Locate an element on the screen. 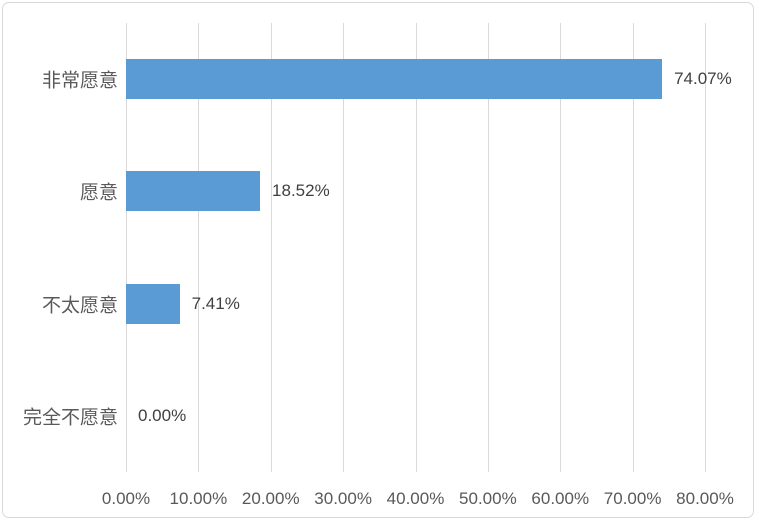  category-label: 非常愿意 is located at coordinates (79, 81).